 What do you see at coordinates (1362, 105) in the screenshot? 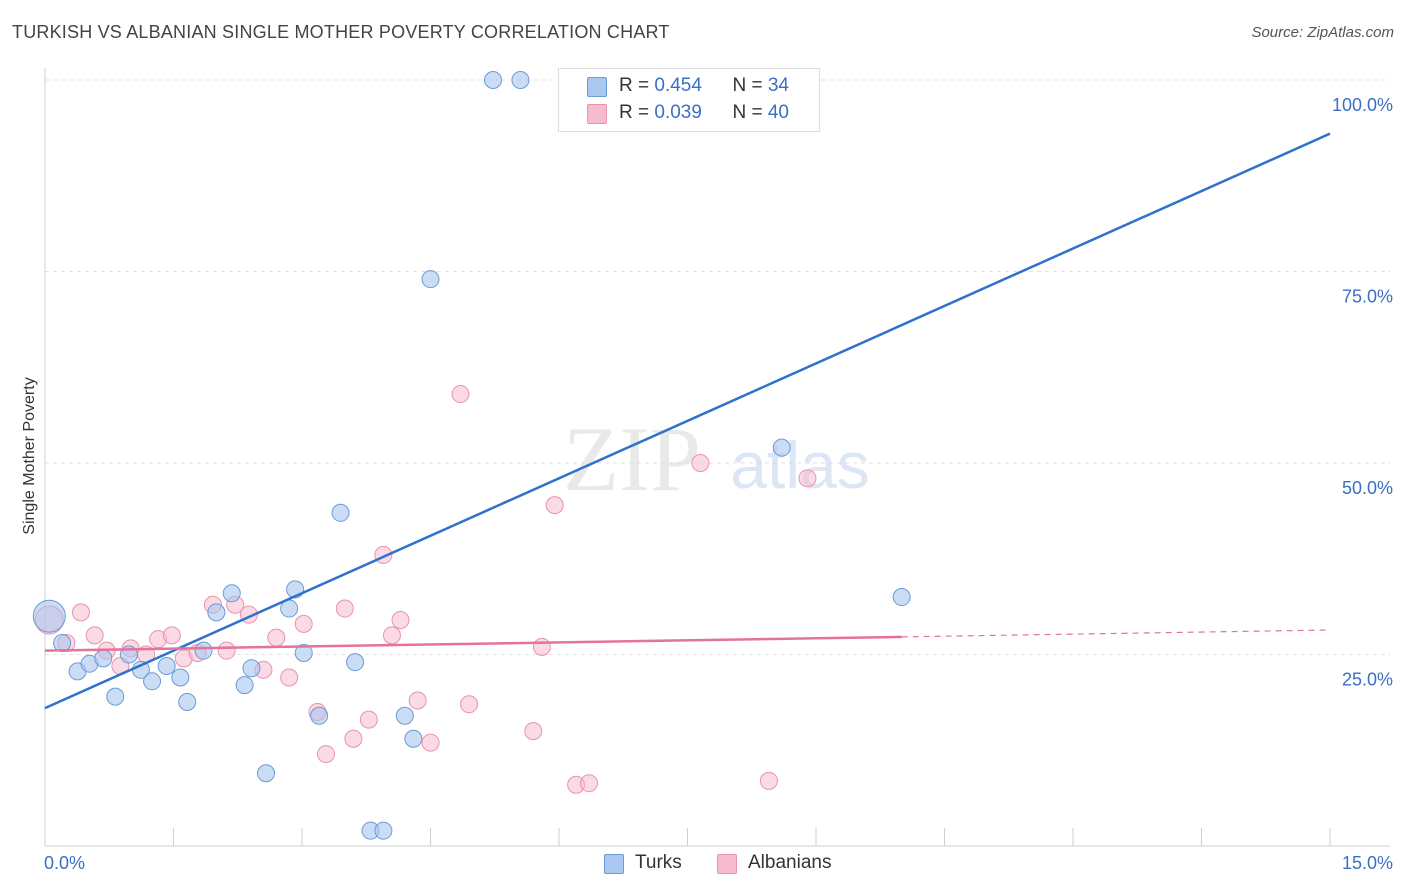
I see `y-tick-label-3: 100.0%` at bounding box center [1362, 105].